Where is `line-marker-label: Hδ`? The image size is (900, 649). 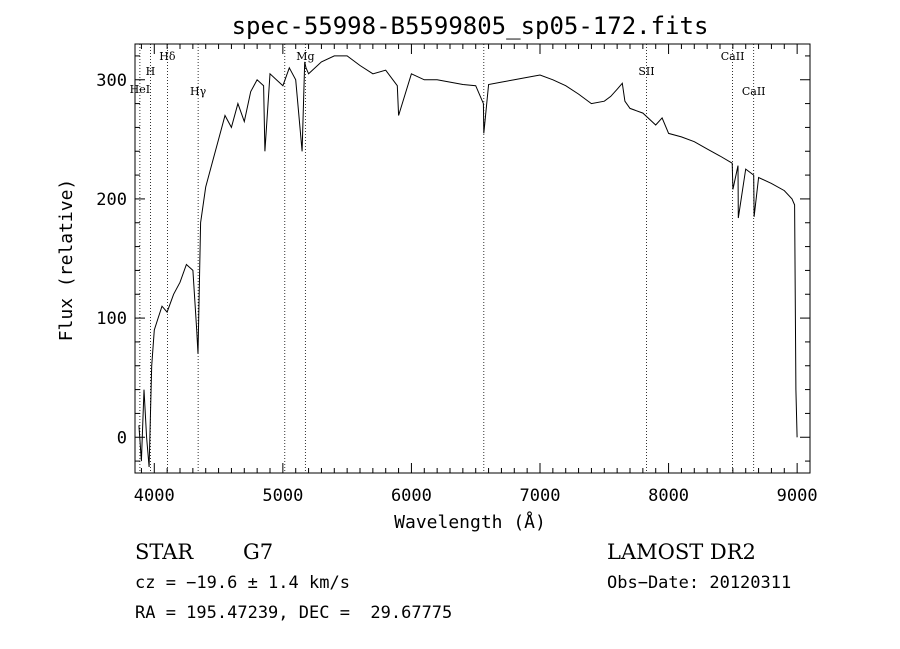 line-marker-label: Hδ is located at coordinates (167, 56).